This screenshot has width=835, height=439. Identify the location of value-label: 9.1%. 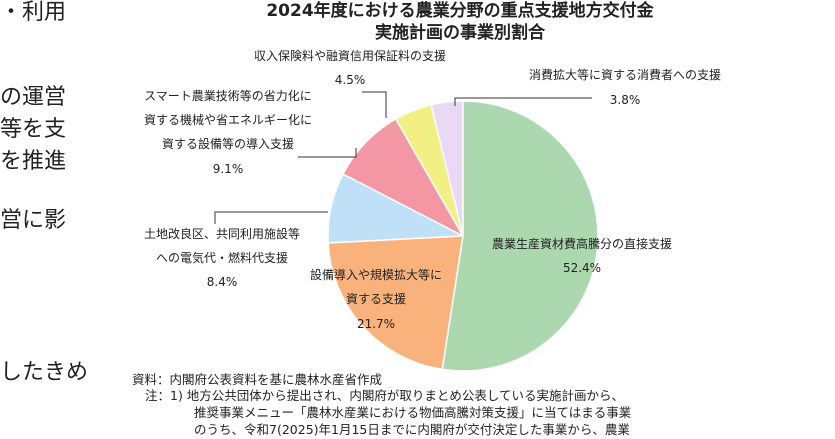
(228, 169).